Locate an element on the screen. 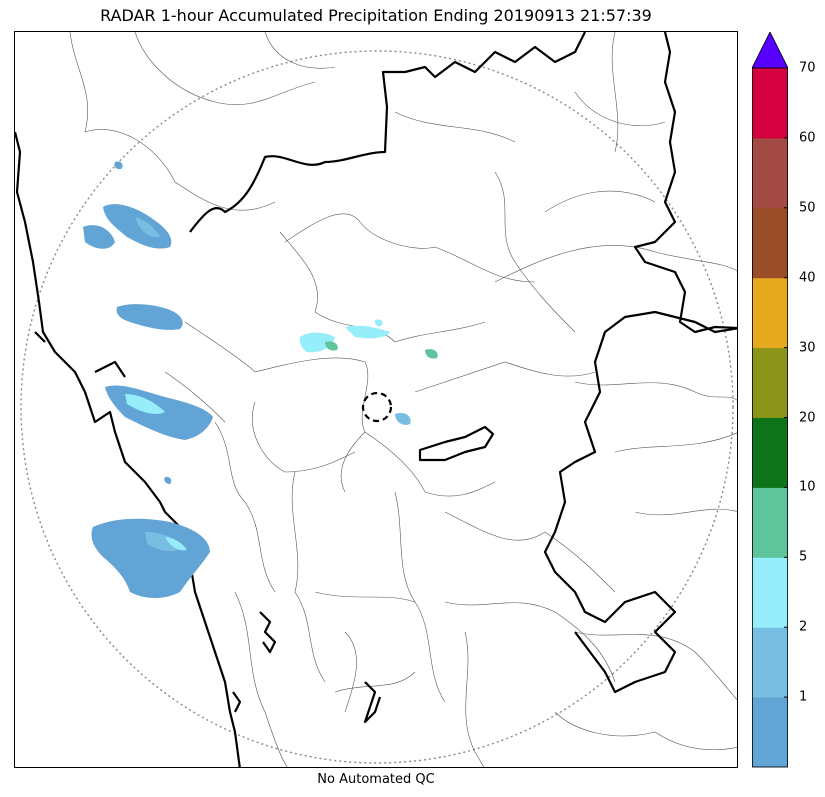  echo-cell-central4 is located at coordinates (403, 418).